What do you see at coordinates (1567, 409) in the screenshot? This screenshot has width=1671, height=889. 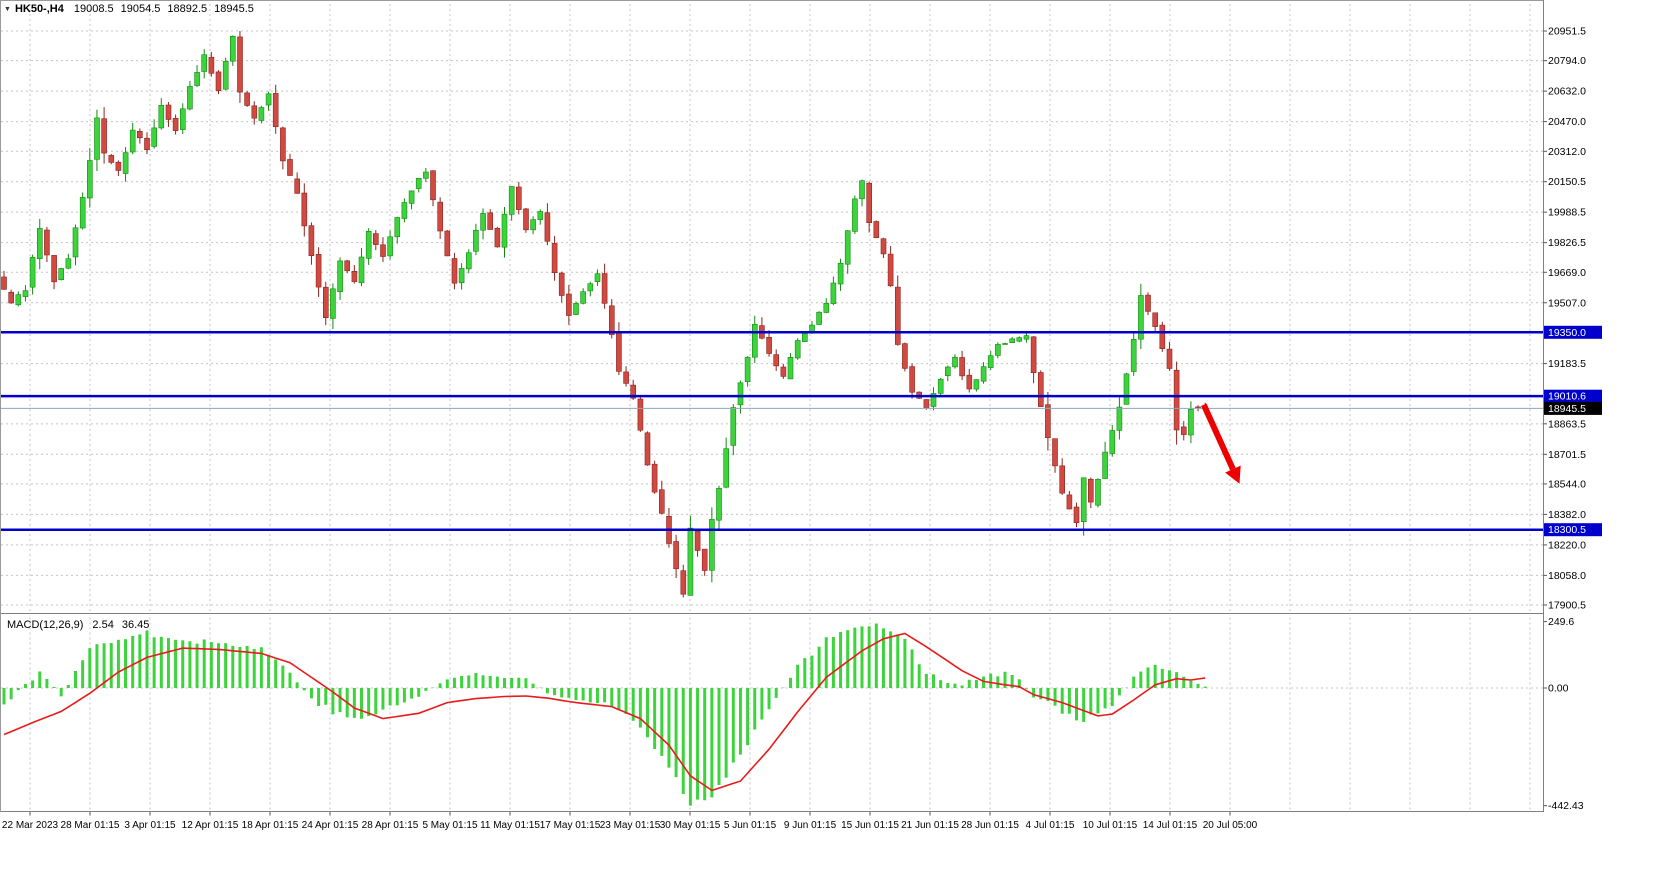 I see `current-price-badge-label: 18945.5` at bounding box center [1567, 409].